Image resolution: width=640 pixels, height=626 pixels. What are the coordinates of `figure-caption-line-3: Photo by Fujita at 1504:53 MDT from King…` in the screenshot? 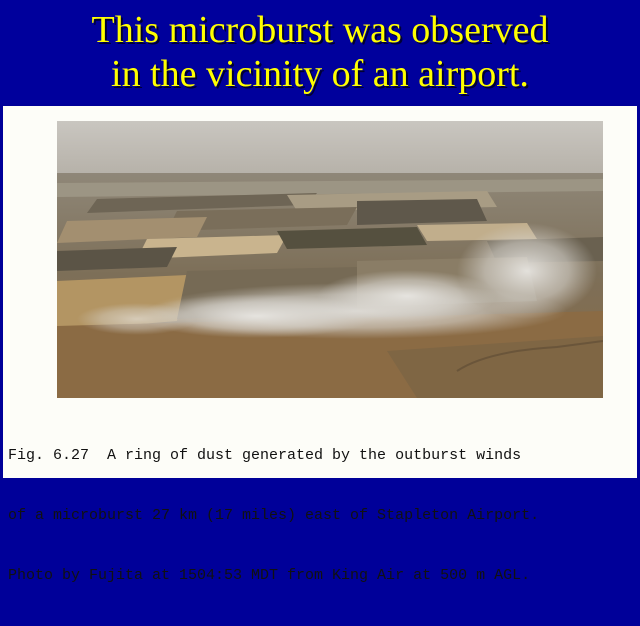 It's located at (269, 575).